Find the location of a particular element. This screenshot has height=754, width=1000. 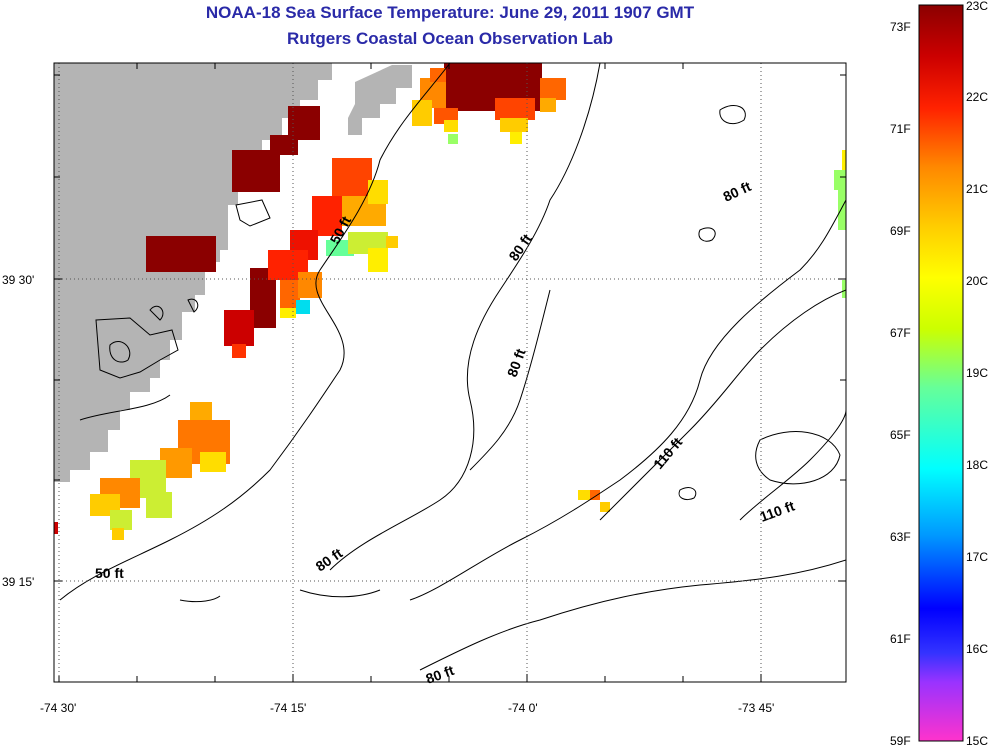

lon-label-73-45: -73 45' is located at coordinates (756, 708).